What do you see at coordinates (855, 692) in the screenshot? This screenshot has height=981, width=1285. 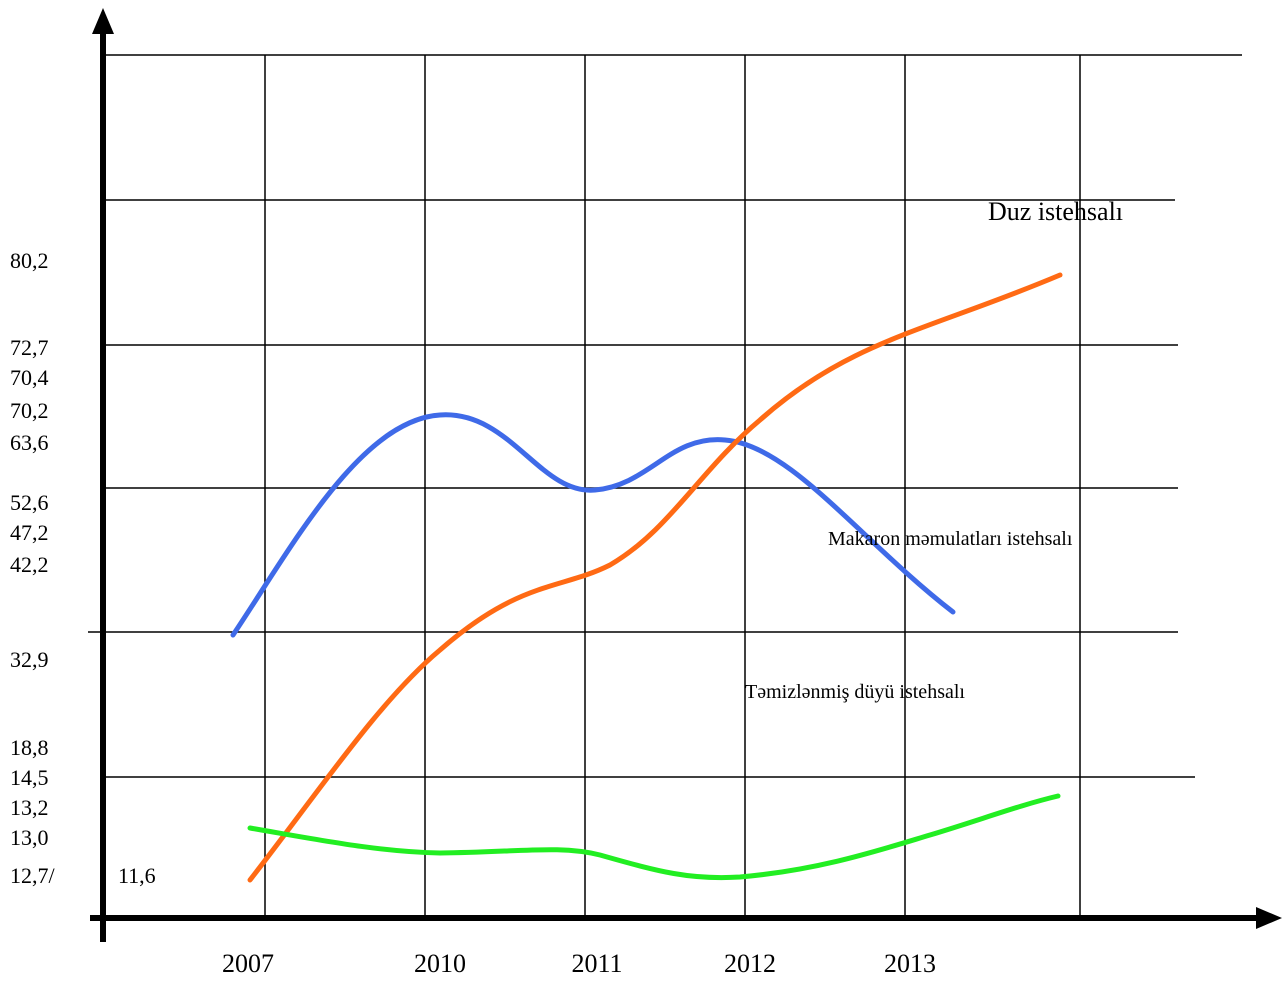 I see `series-label: Təmizlənmiş düyü istehsalı` at bounding box center [855, 692].